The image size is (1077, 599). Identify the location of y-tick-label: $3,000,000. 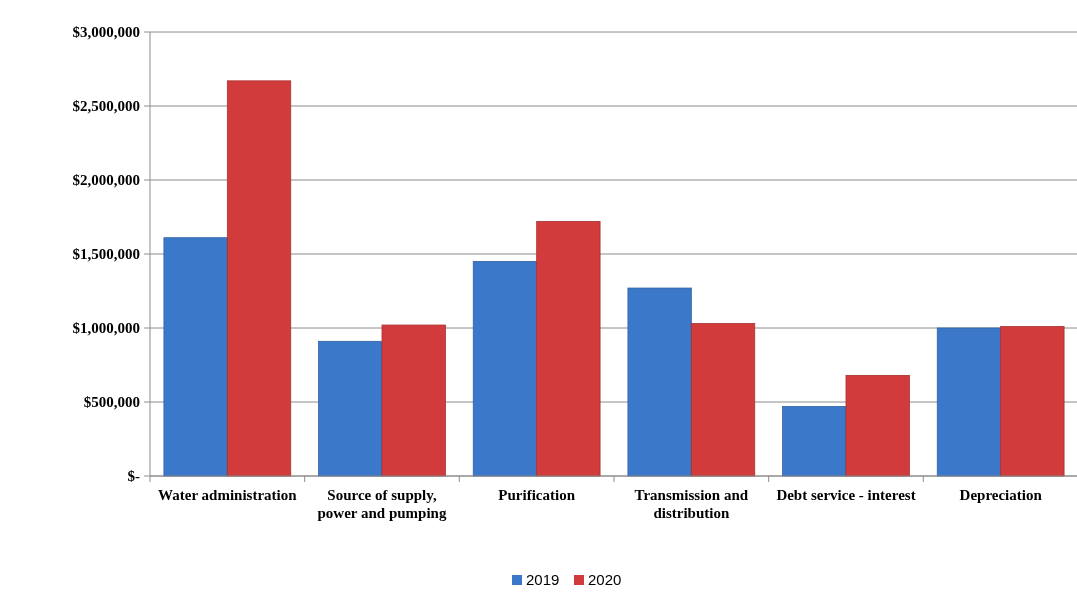
(106, 32).